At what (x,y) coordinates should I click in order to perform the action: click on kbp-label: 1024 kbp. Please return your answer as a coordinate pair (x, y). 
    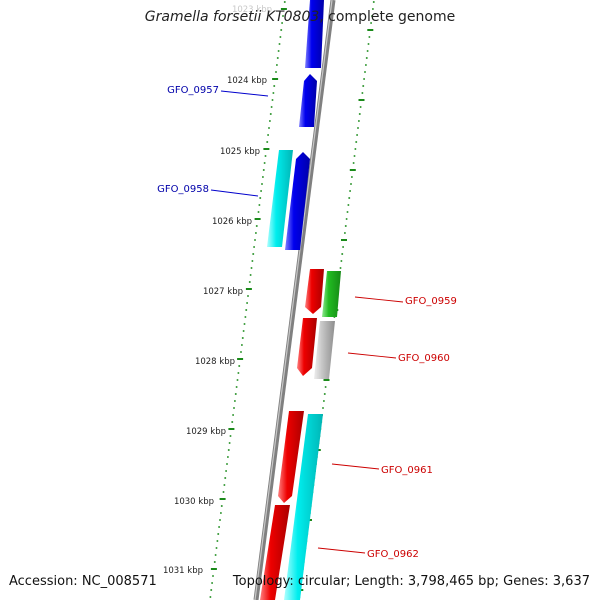
    Looking at the image, I should click on (247, 81).